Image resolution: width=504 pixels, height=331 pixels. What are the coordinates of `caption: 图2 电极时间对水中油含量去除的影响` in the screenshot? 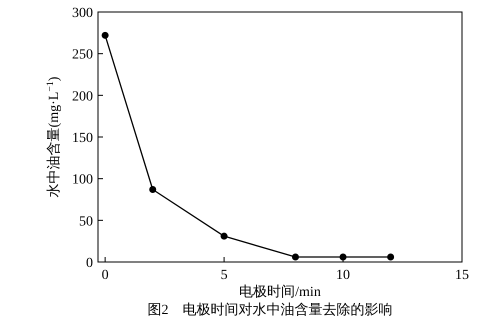 It's located at (270, 310).